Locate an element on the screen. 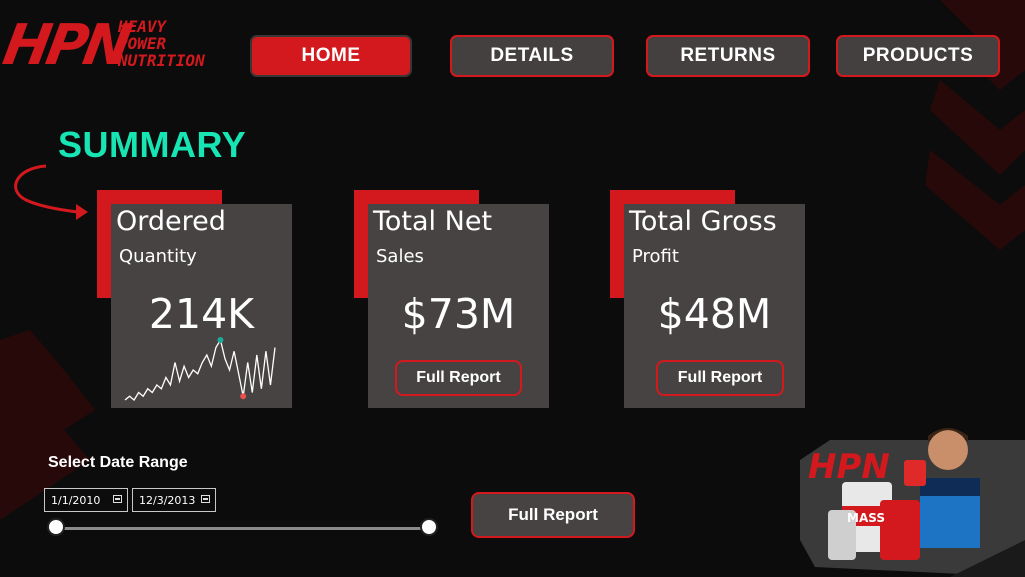 Image resolution: width=1025 pixels, height=577 pixels. end-date-value: 12/3/2013 is located at coordinates (167, 500).